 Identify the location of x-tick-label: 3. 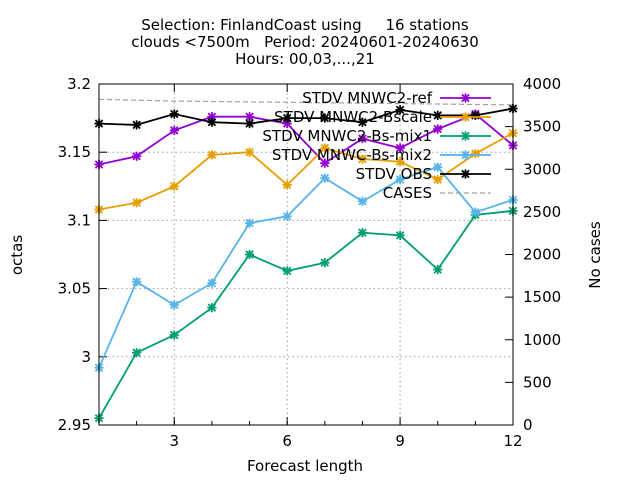
(174, 441).